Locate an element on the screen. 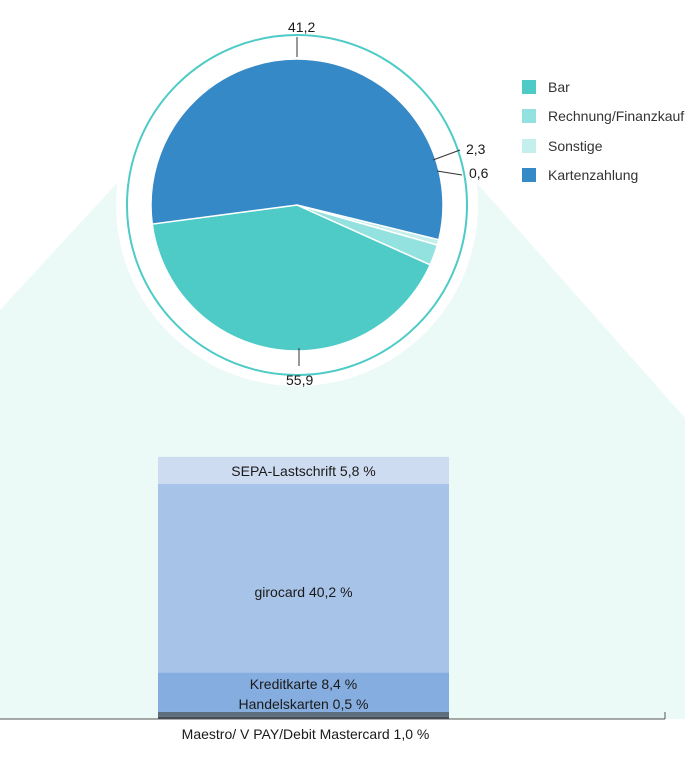  stacked-bar is located at coordinates (303, 587).